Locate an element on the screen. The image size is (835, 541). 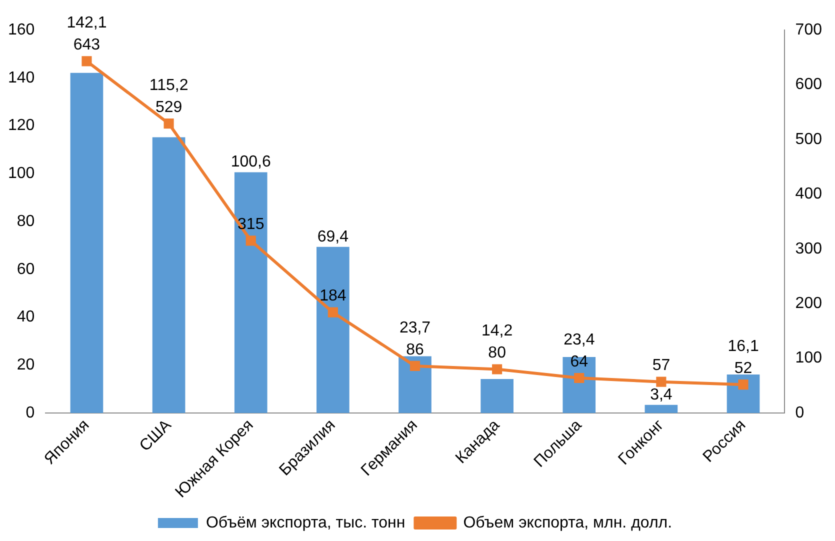
y-tick-label: 0 is located at coordinates (30, 413).